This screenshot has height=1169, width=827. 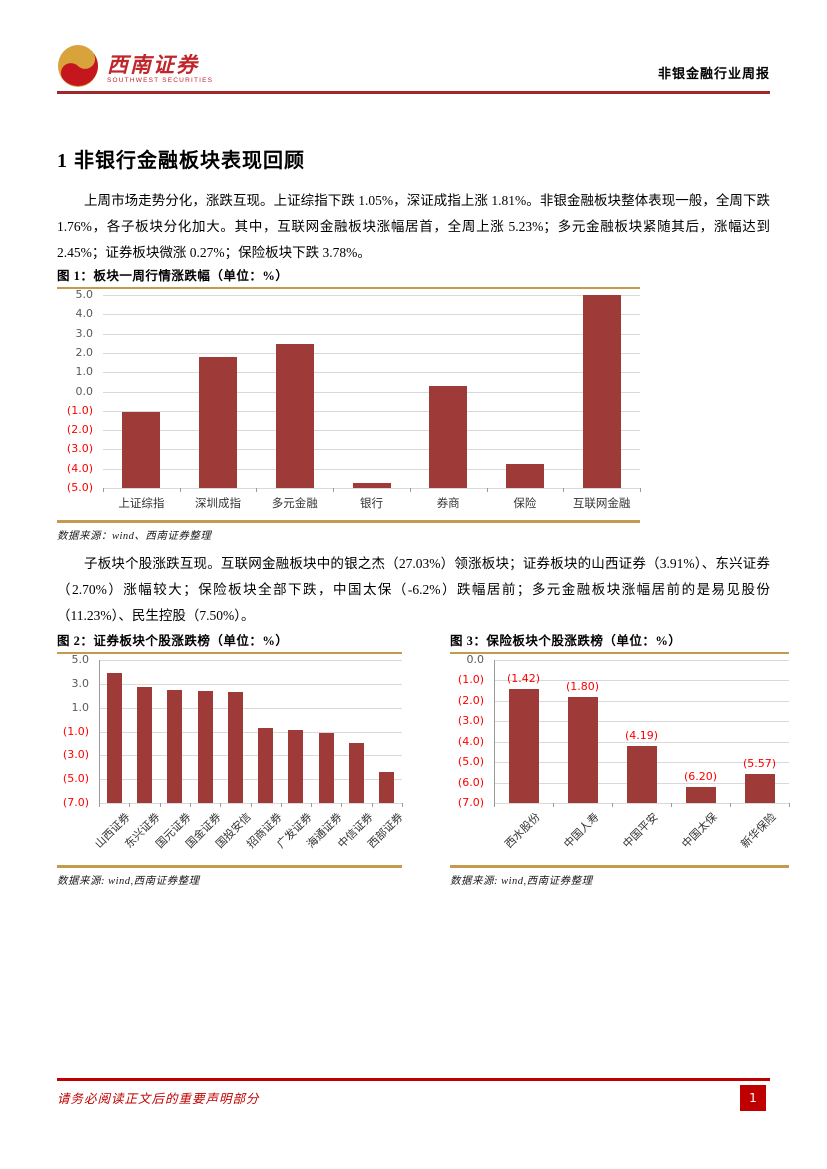 What do you see at coordinates (581, 831) in the screenshot?
I see `x-axis-category-label: 中国人寿` at bounding box center [581, 831].